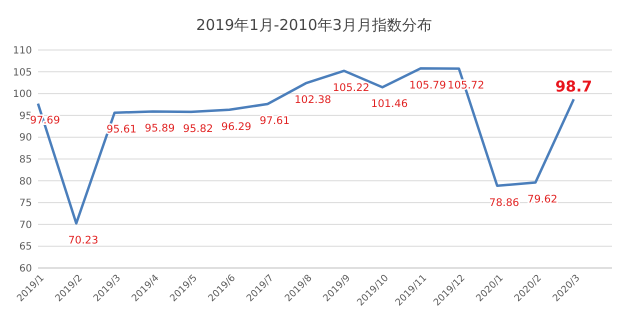 Image resolution: width=628 pixels, height=321 pixels. What do you see at coordinates (542, 199) in the screenshot?
I see `data-label: 79.62` at bounding box center [542, 199].